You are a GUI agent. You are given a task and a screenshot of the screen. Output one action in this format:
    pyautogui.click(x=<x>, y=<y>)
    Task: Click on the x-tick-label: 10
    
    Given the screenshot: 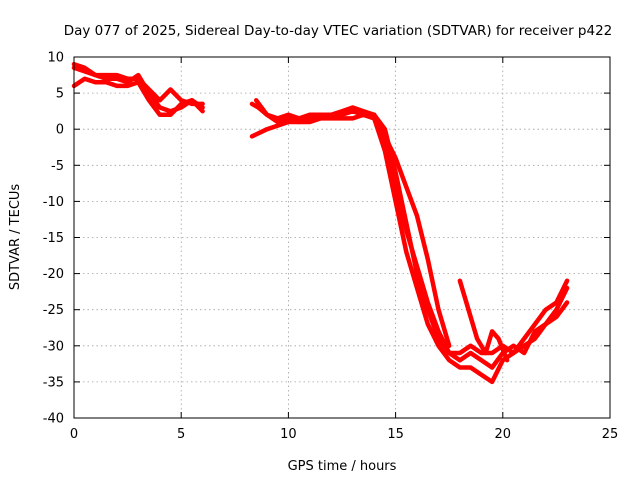 What is the action you would take?
    pyautogui.click(x=288, y=434)
    